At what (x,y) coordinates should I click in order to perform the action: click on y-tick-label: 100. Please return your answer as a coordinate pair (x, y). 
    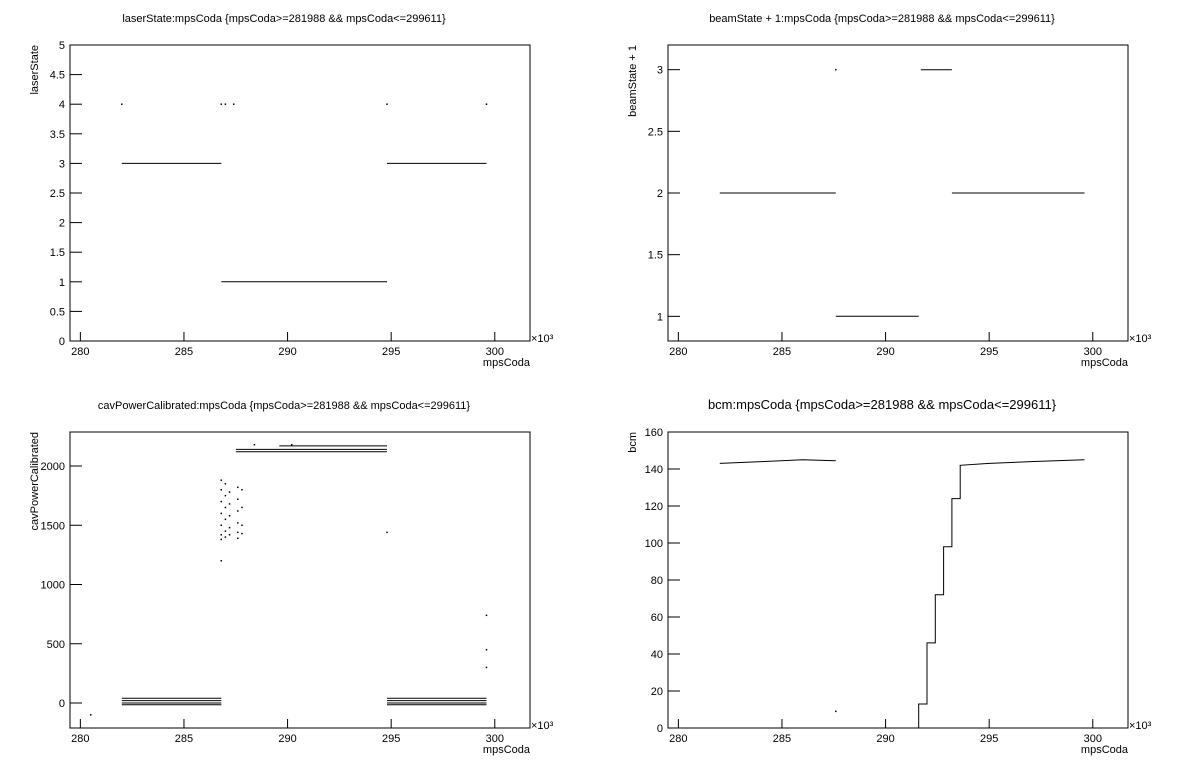
    Looking at the image, I should click on (654, 544).